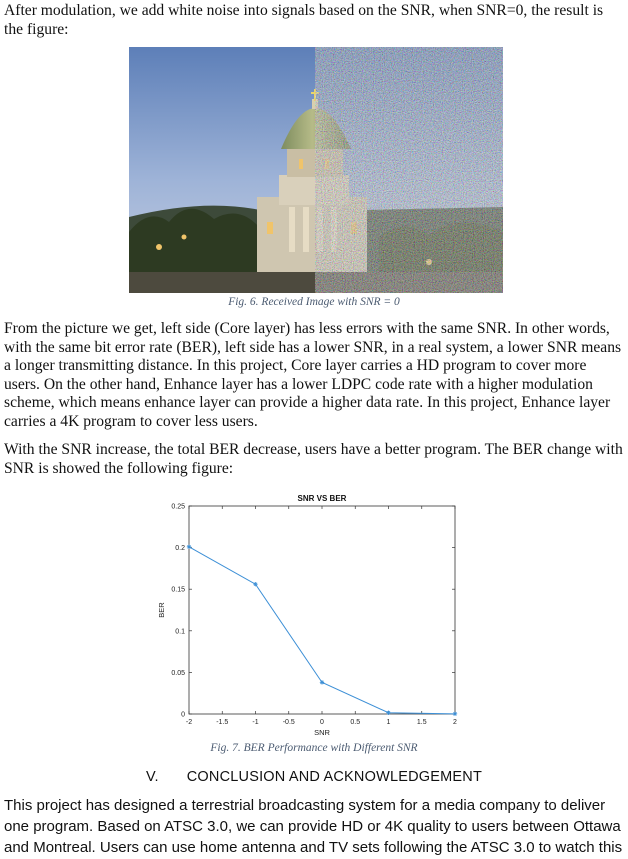 The image size is (628, 859). What do you see at coordinates (180, 631) in the screenshot?
I see `y-tick-label: 0.1` at bounding box center [180, 631].